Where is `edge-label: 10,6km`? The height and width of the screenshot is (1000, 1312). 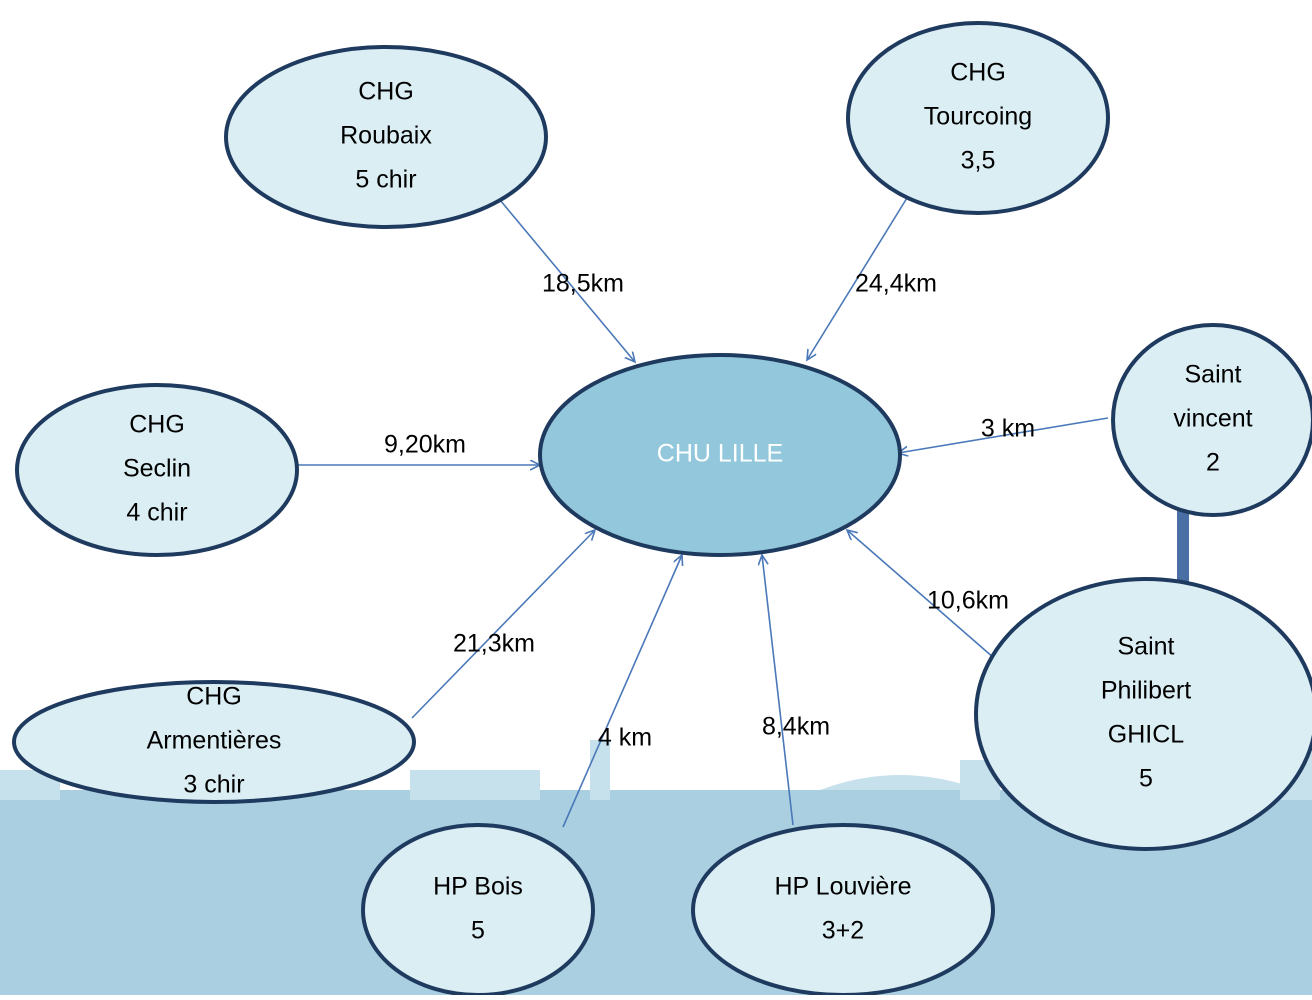
edge-label: 10,6km is located at coordinates (968, 601).